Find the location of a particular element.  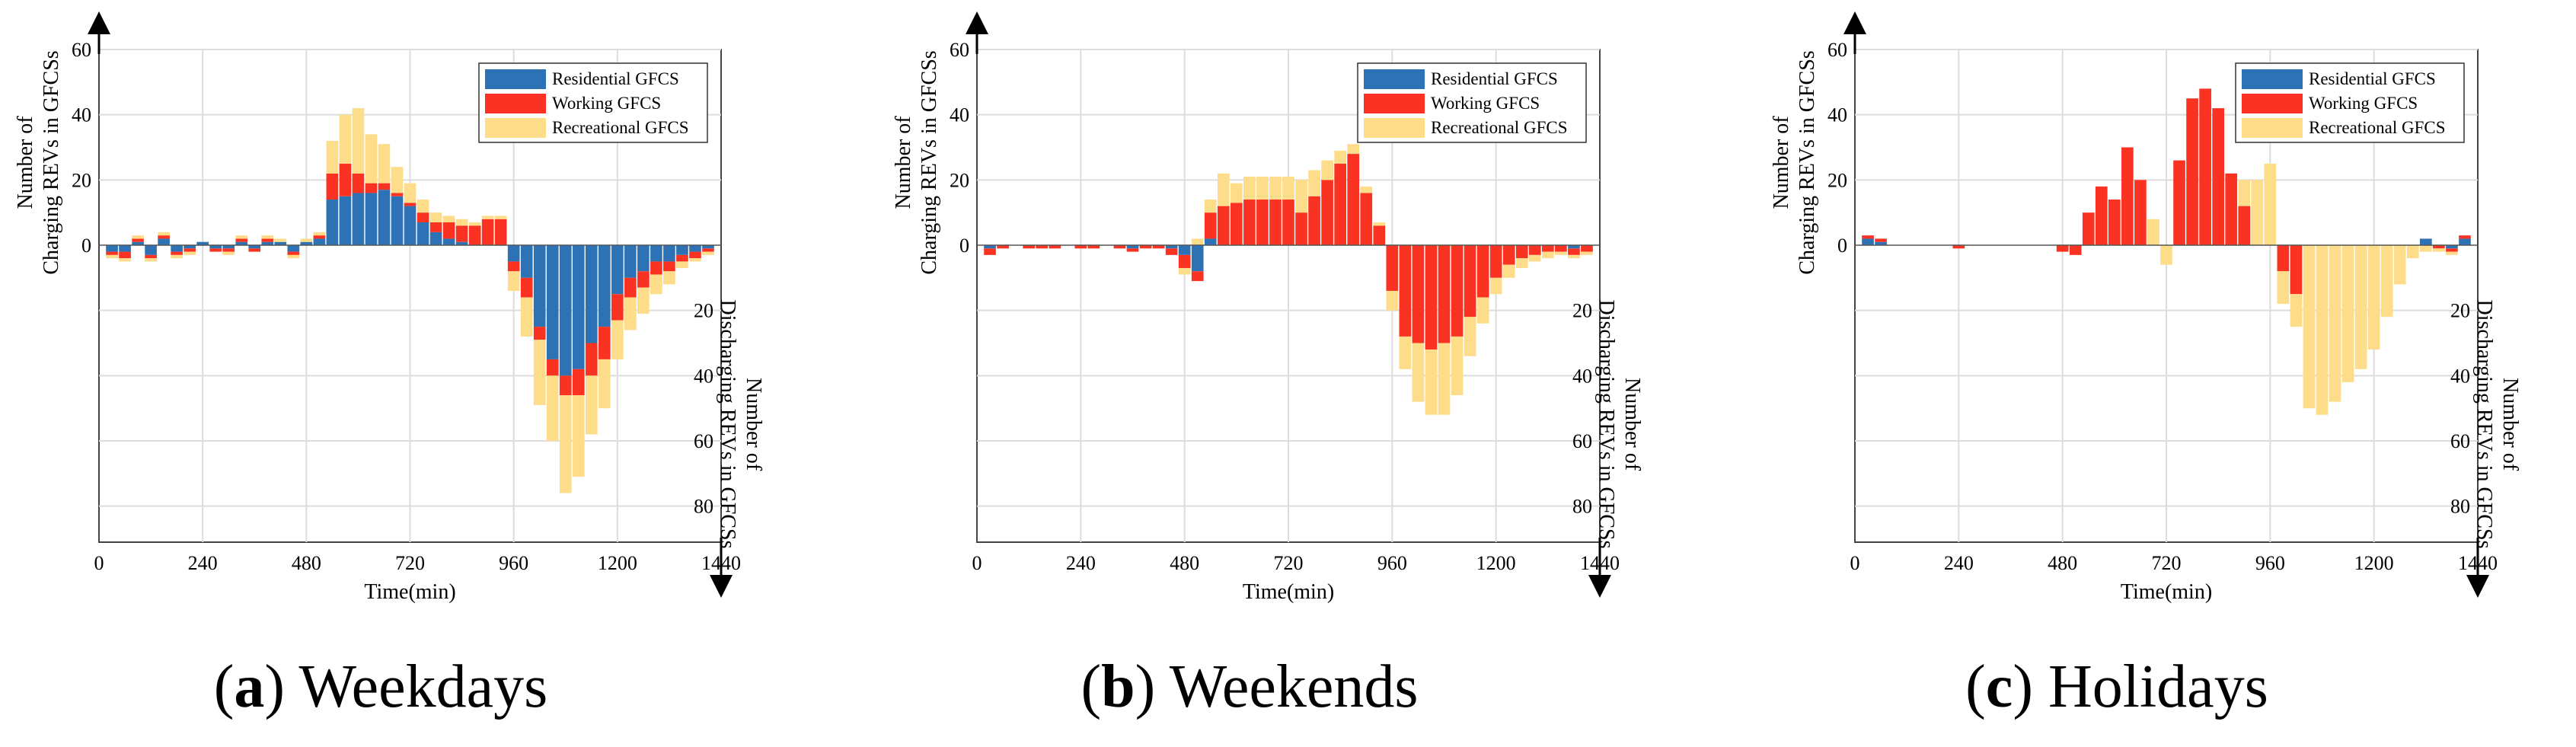

caption-c: (c) Holidays is located at coordinates (2116, 686).